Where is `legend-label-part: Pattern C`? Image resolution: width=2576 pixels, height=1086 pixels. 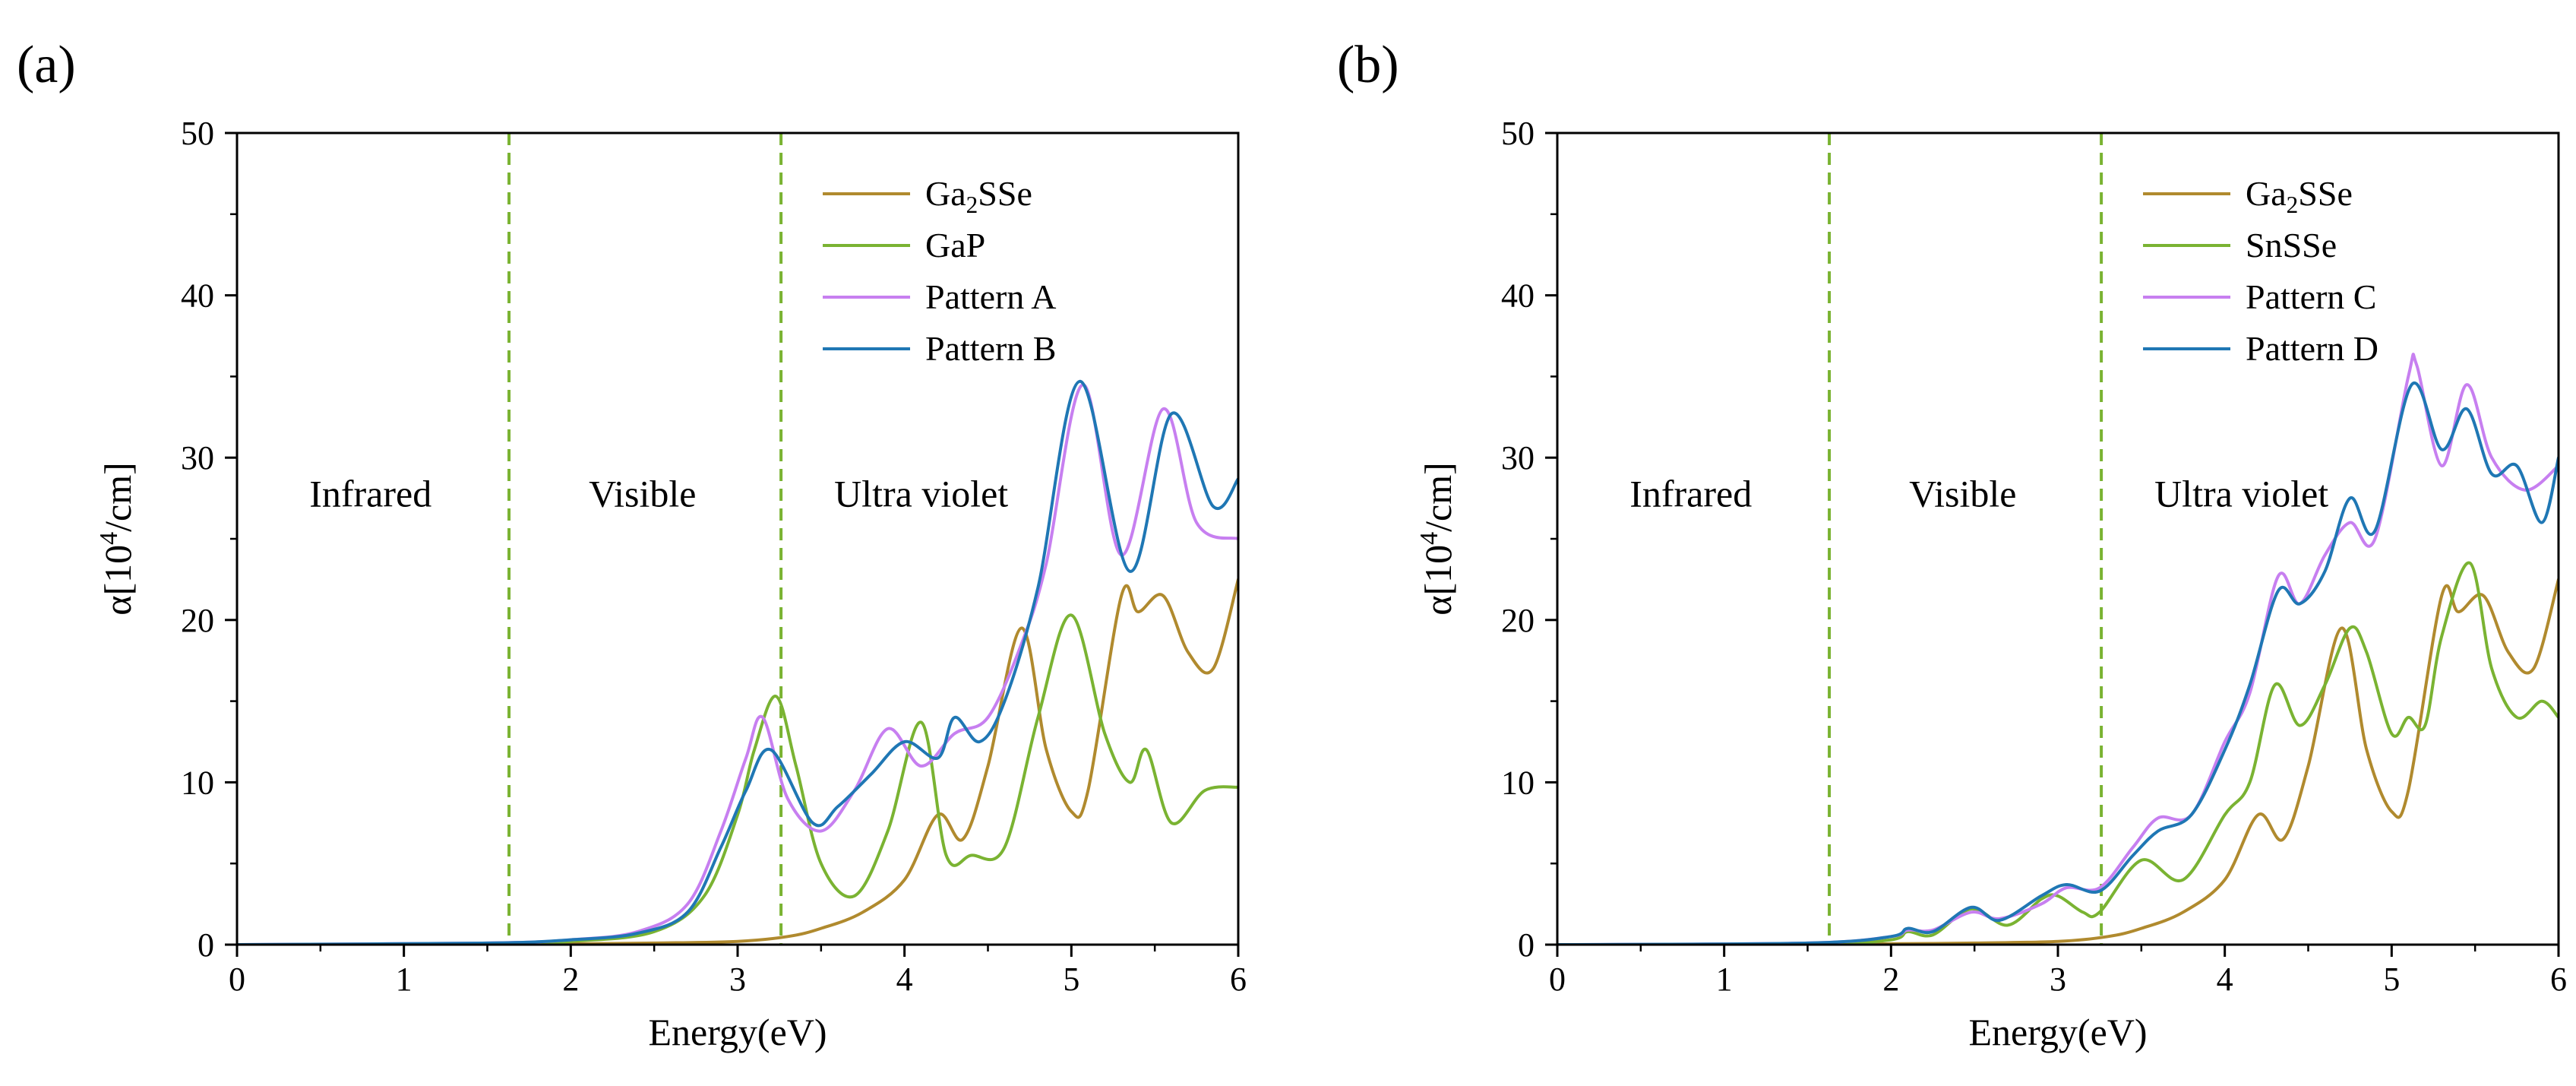
legend-label-part: Pattern C is located at coordinates (2311, 297).